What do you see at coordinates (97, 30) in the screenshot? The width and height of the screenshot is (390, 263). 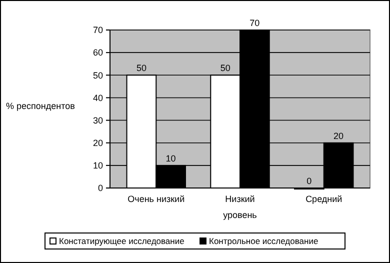 I see `y-tick-label: 70` at bounding box center [97, 30].